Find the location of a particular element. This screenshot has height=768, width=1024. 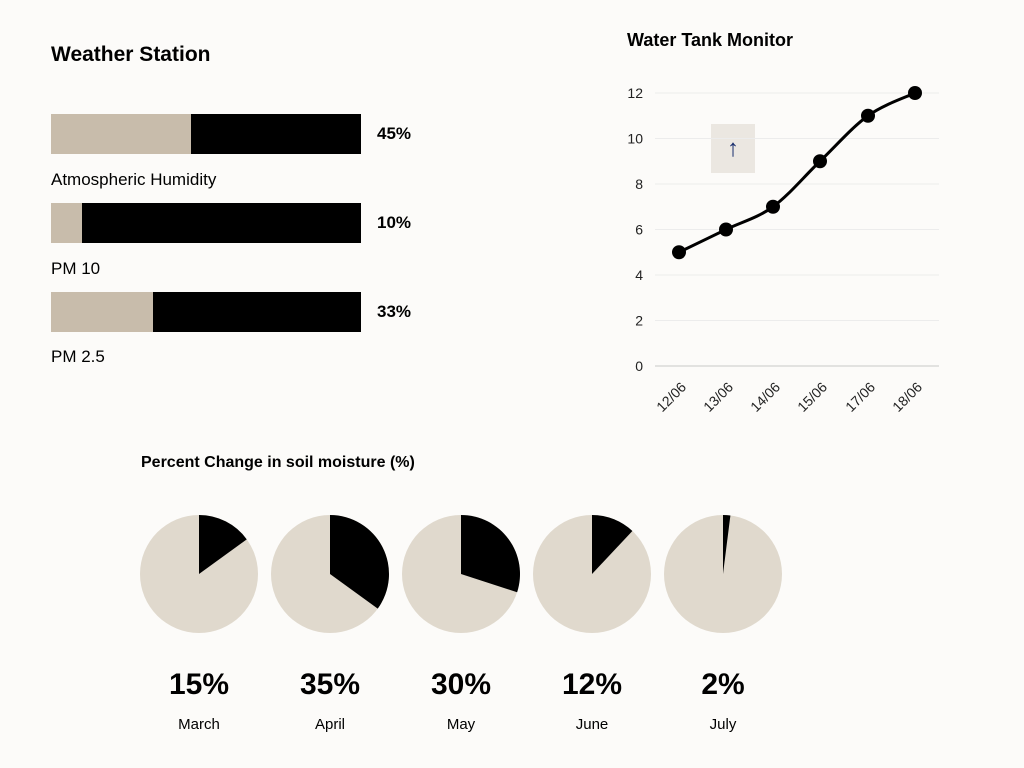

humidity-label: Atmospheric Humidity is located at coordinates (134, 179).